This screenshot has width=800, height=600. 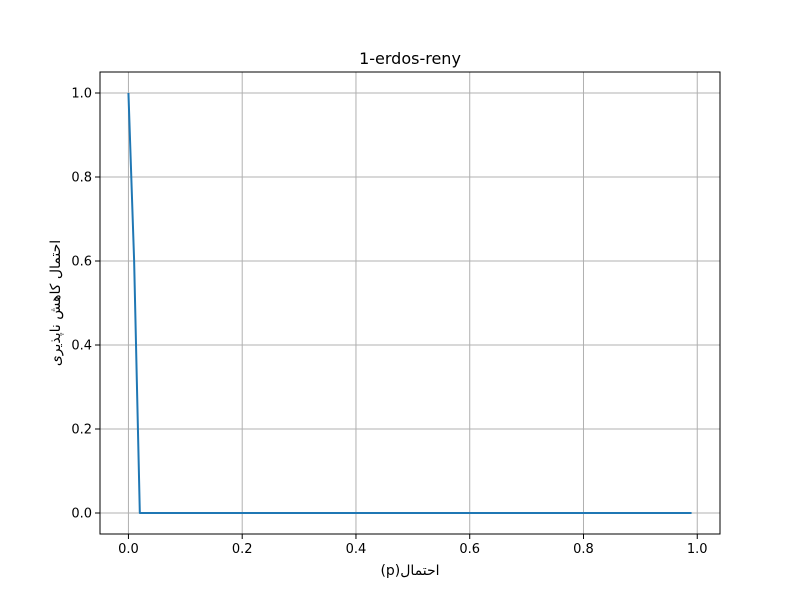 I want to click on x-tick-label: 0.4, so click(x=356, y=549).